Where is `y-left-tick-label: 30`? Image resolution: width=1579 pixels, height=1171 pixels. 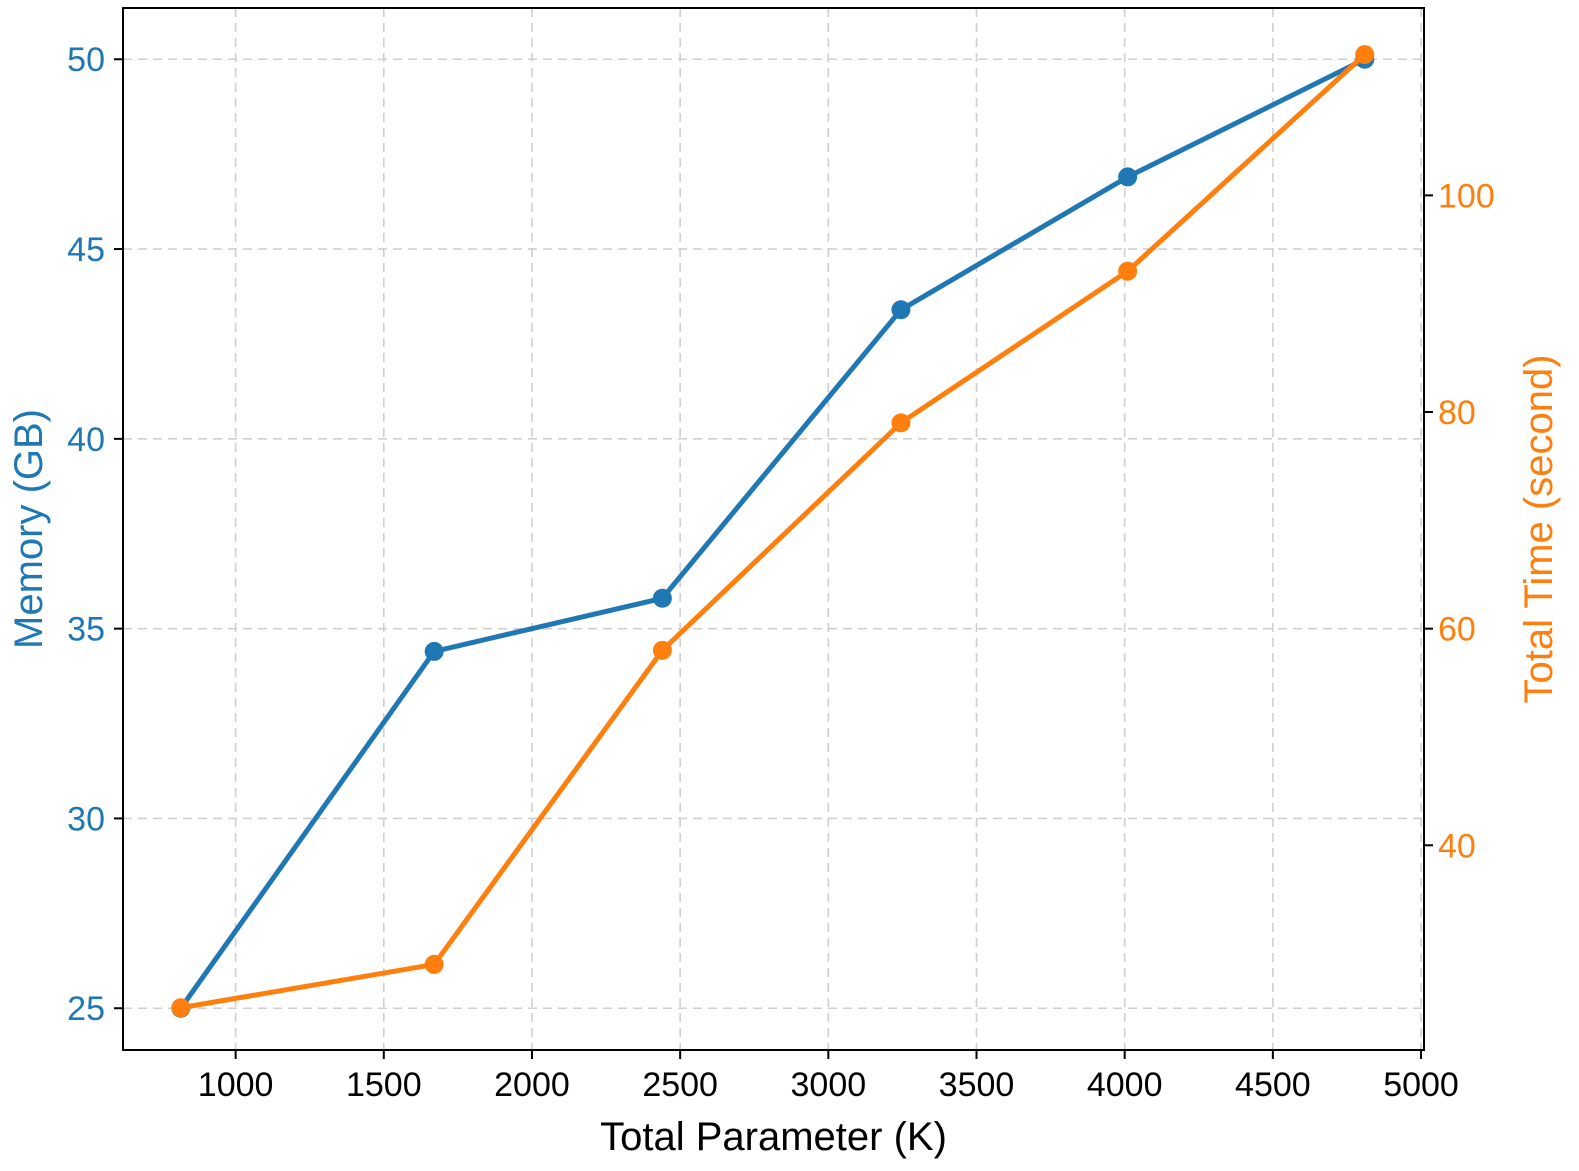
y-left-tick-label: 30 is located at coordinates (86, 819).